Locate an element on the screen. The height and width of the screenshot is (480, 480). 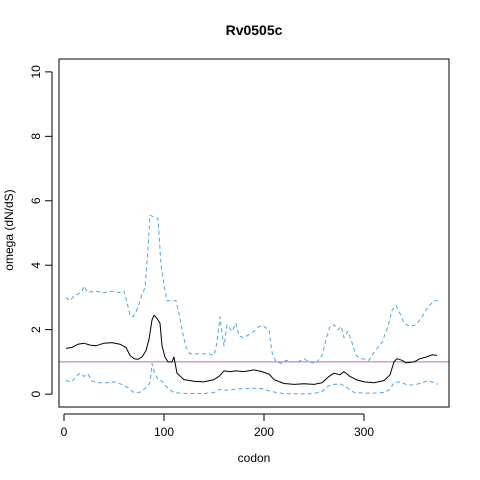
y-tick-label: 8 is located at coordinates (36, 136).